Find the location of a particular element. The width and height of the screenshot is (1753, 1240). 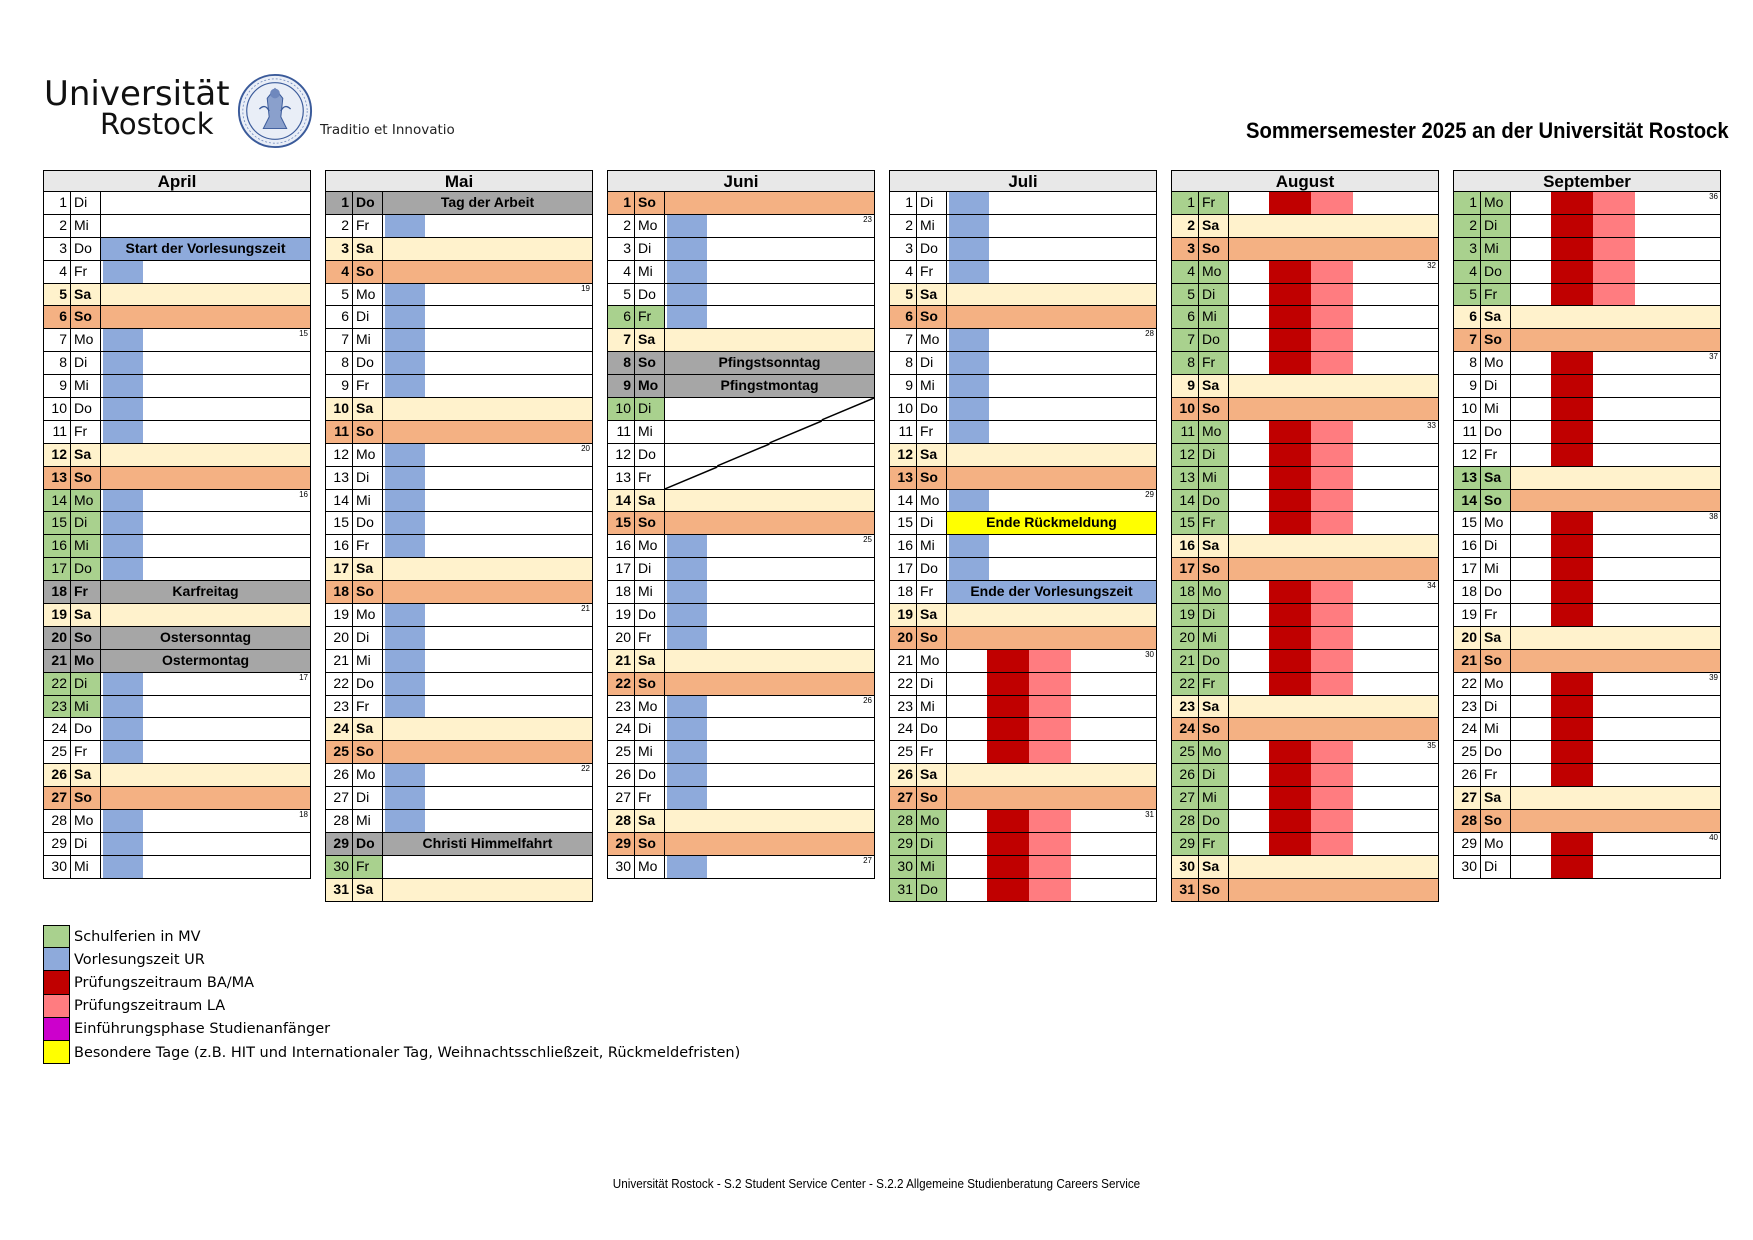

day-number: 5 is located at coordinates (1185, 294).